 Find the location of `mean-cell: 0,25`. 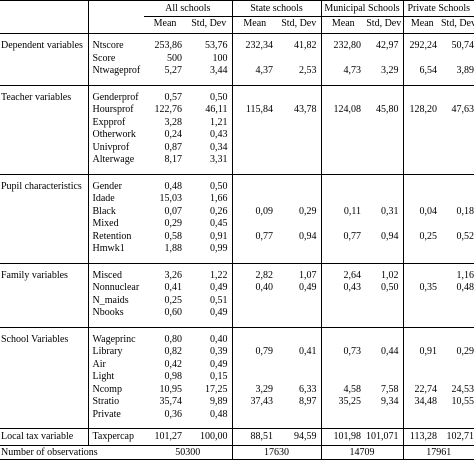

mean-cell: 0,25 is located at coordinates (173, 300).